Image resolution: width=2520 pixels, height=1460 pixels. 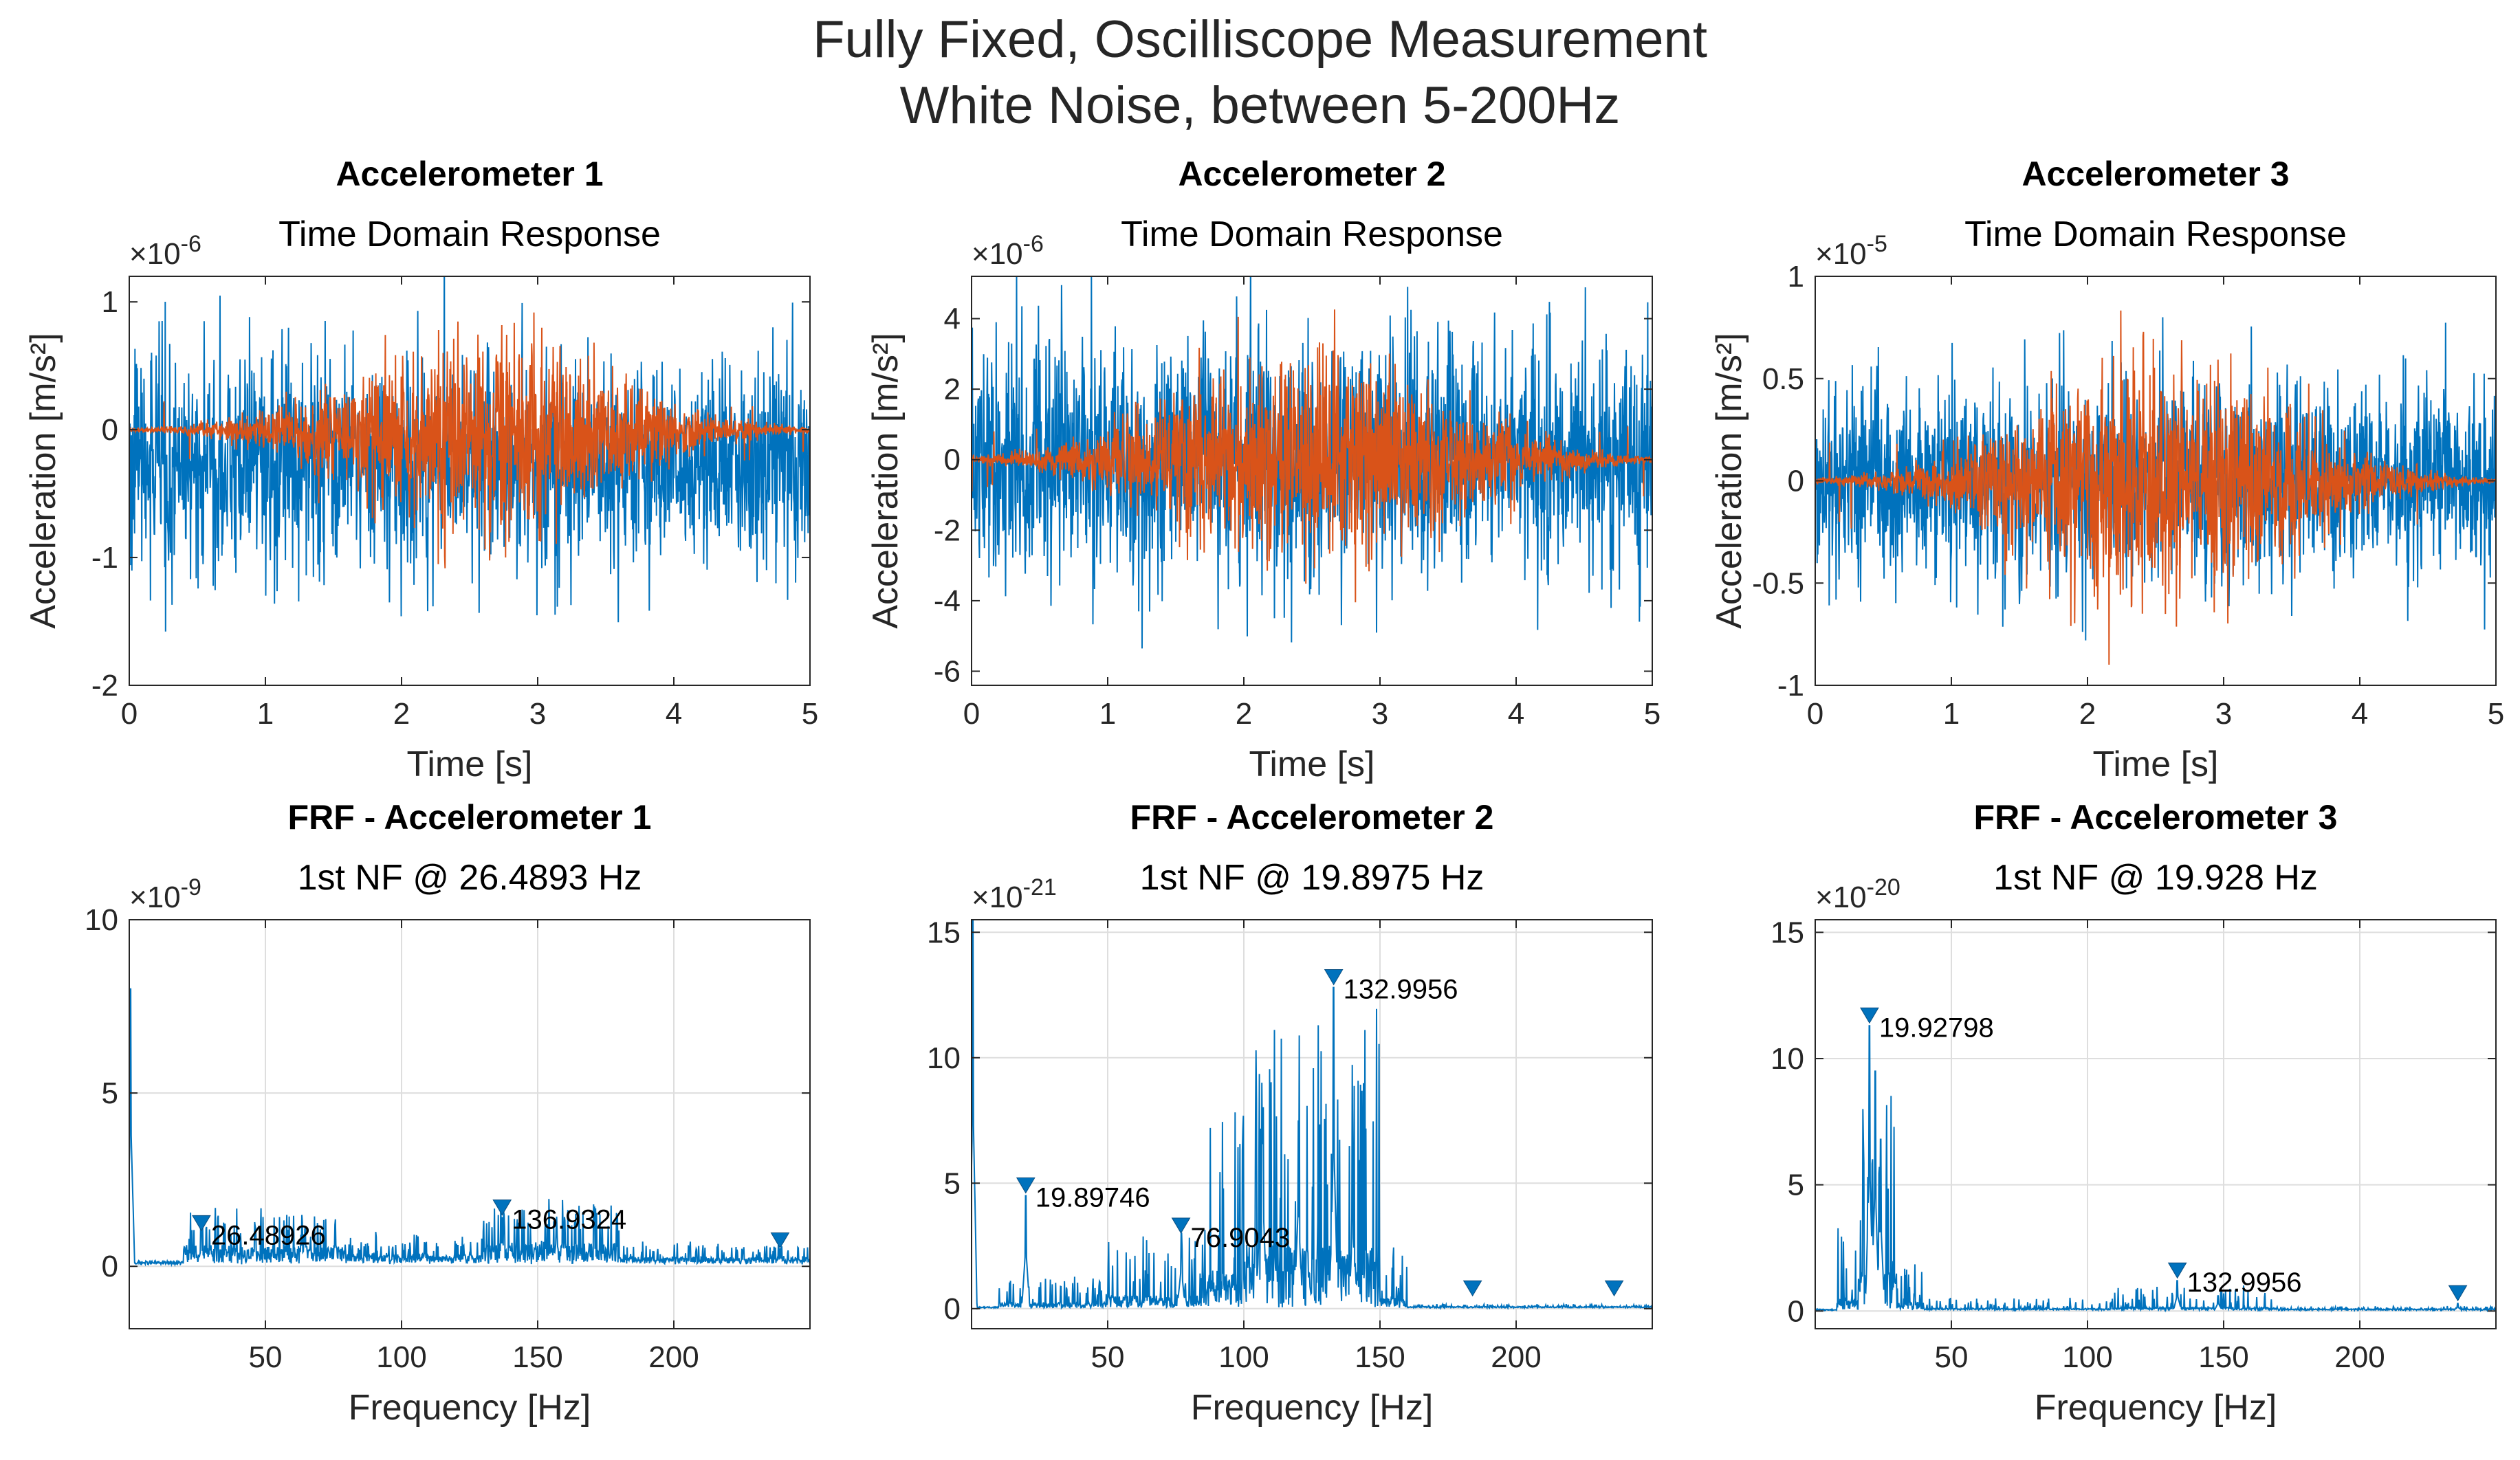 I want to click on peak-label-0: 26.48926, so click(x=268, y=1235).